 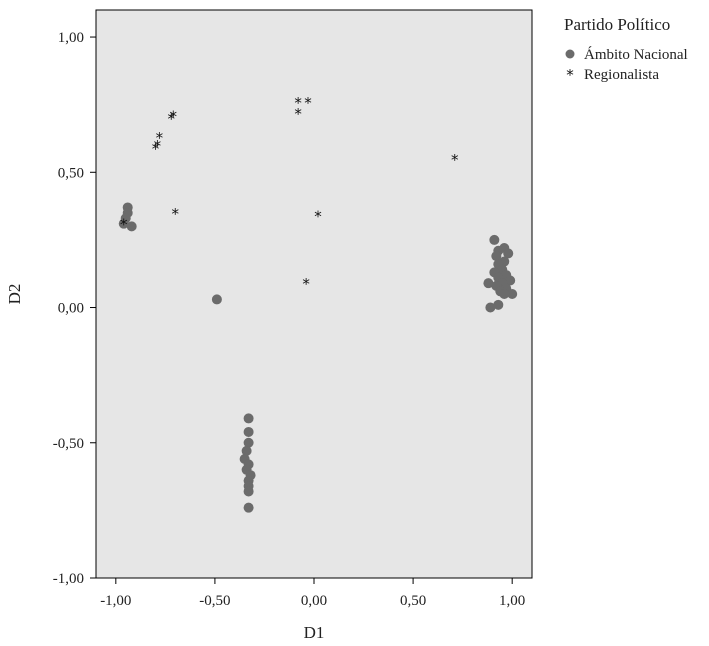 I want to click on y-tick-label: 1,00, so click(x=71, y=38).